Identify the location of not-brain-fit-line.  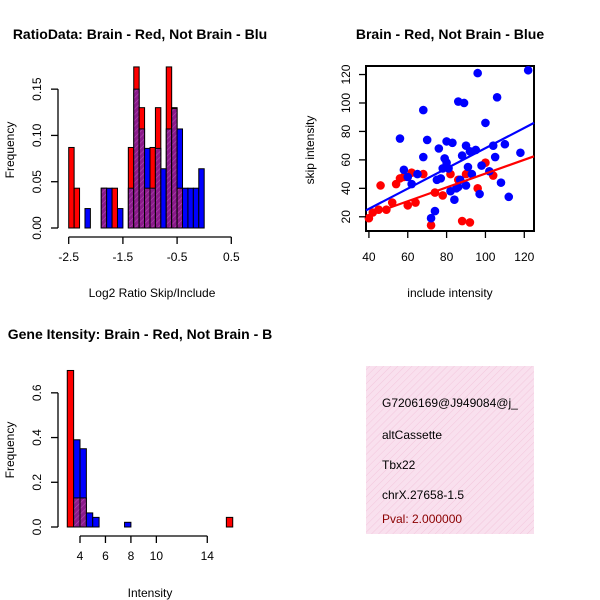
(450, 166).